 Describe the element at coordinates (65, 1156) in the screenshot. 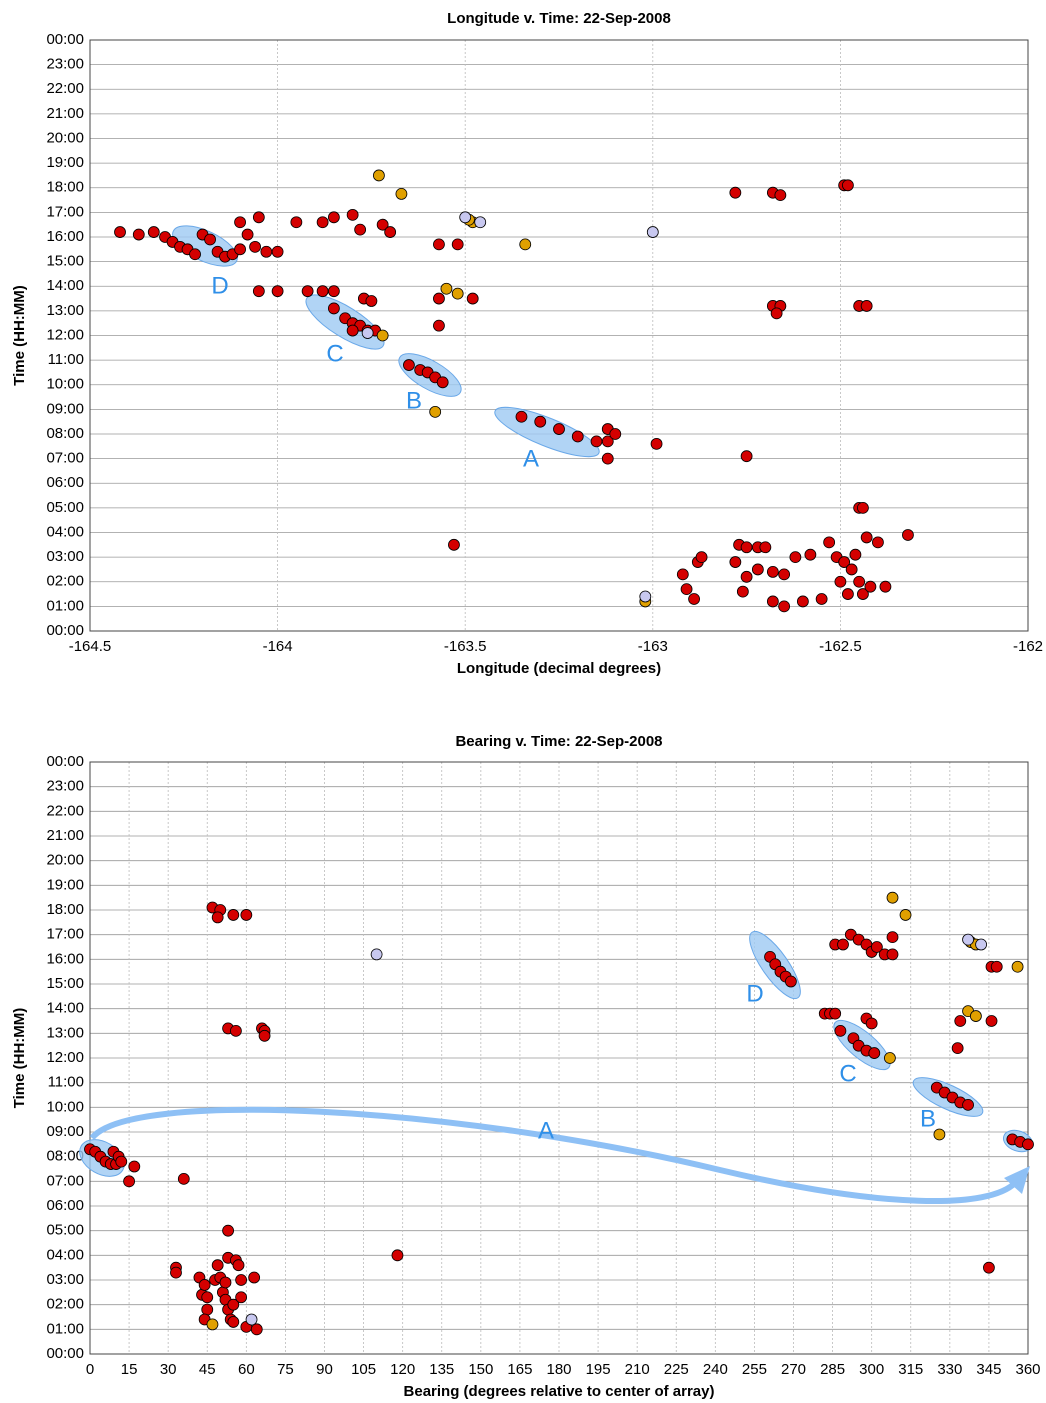

I see `y-tick-label: 08:00` at that location.